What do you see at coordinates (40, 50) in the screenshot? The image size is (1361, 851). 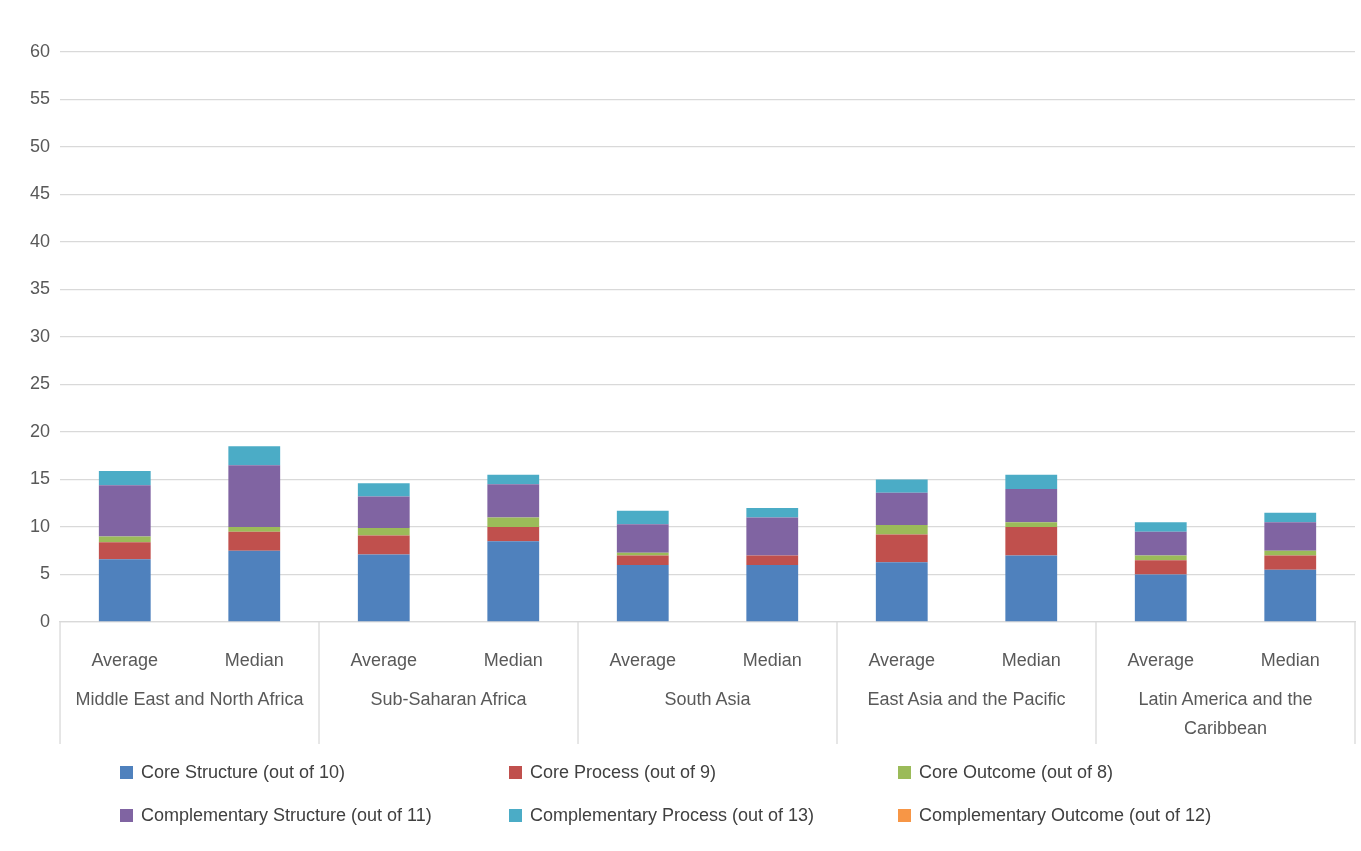 I see `y-tick-label: 60` at bounding box center [40, 50].